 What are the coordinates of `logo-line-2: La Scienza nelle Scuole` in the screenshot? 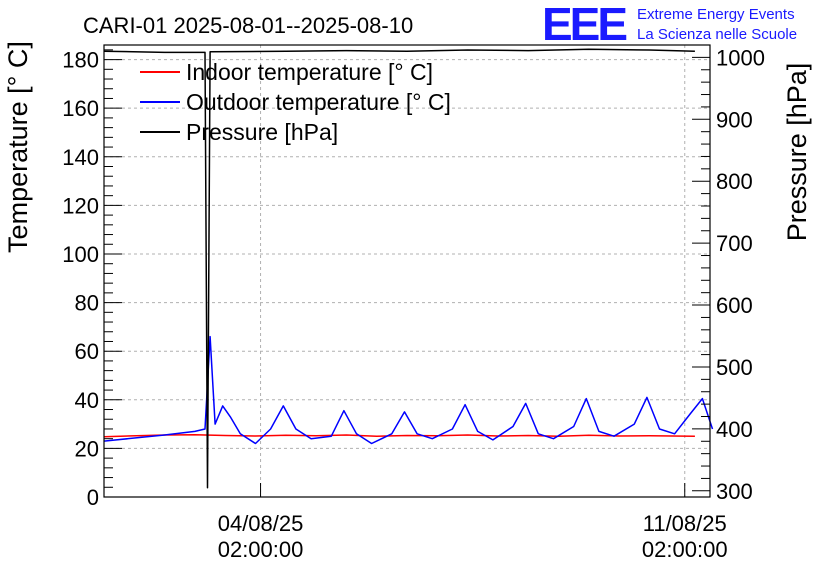 It's located at (717, 34).